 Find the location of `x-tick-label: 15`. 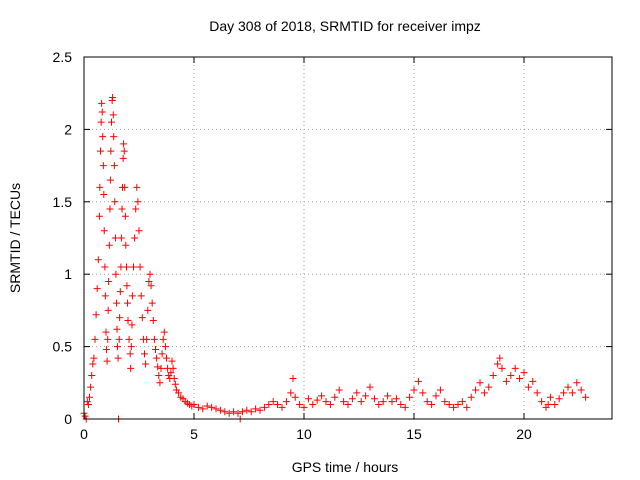

x-tick-label: 15 is located at coordinates (414, 434).